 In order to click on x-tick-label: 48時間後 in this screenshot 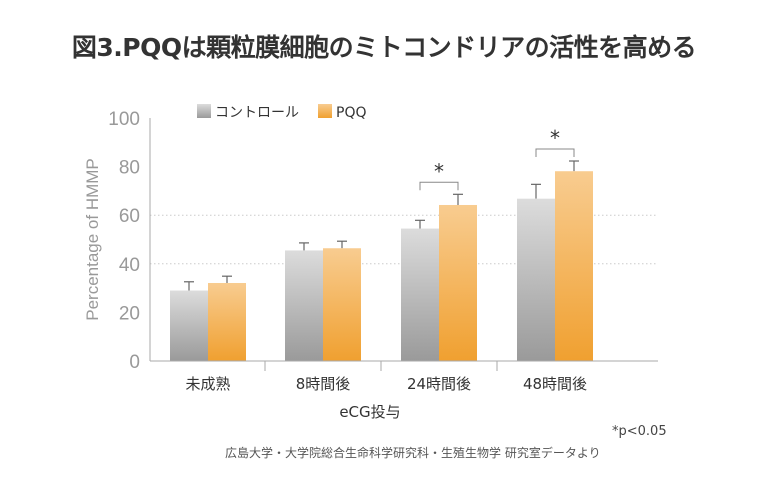, I will do `click(555, 384)`.